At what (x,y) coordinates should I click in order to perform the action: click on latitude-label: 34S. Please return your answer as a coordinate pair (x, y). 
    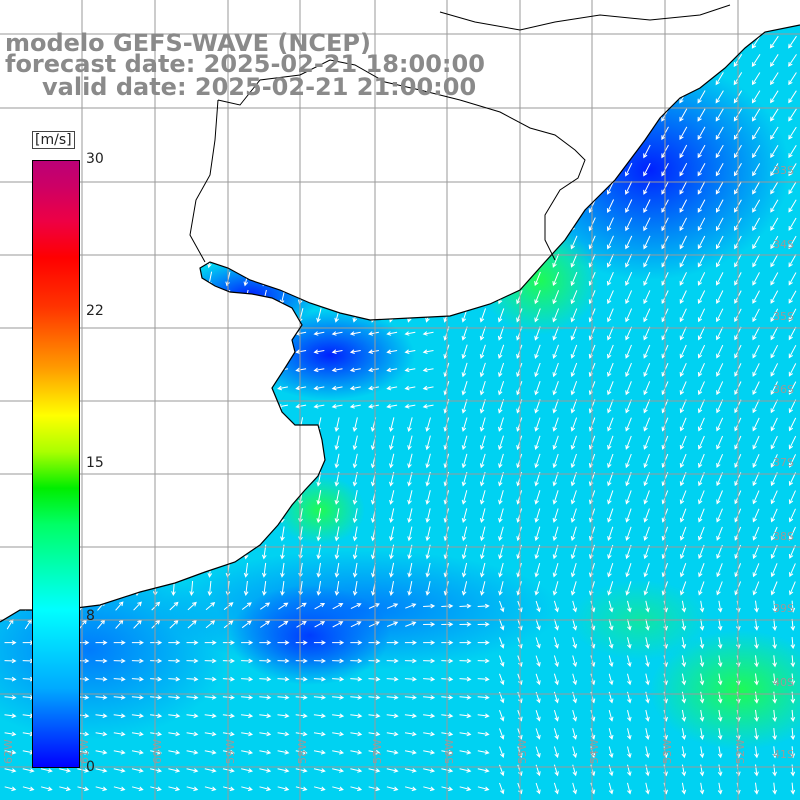
    Looking at the image, I should click on (783, 244).